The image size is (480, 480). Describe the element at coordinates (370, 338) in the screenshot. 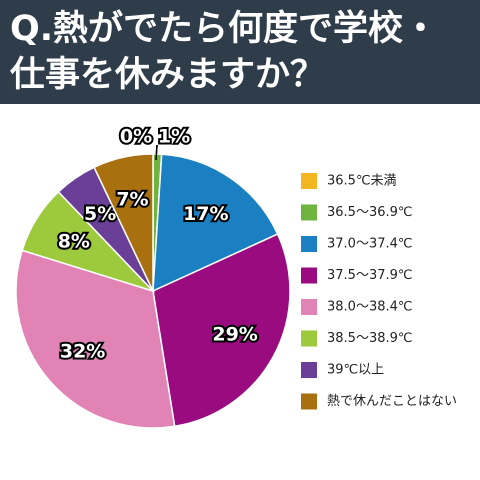

I see `legend-label: 38.5～38.9℃` at that location.